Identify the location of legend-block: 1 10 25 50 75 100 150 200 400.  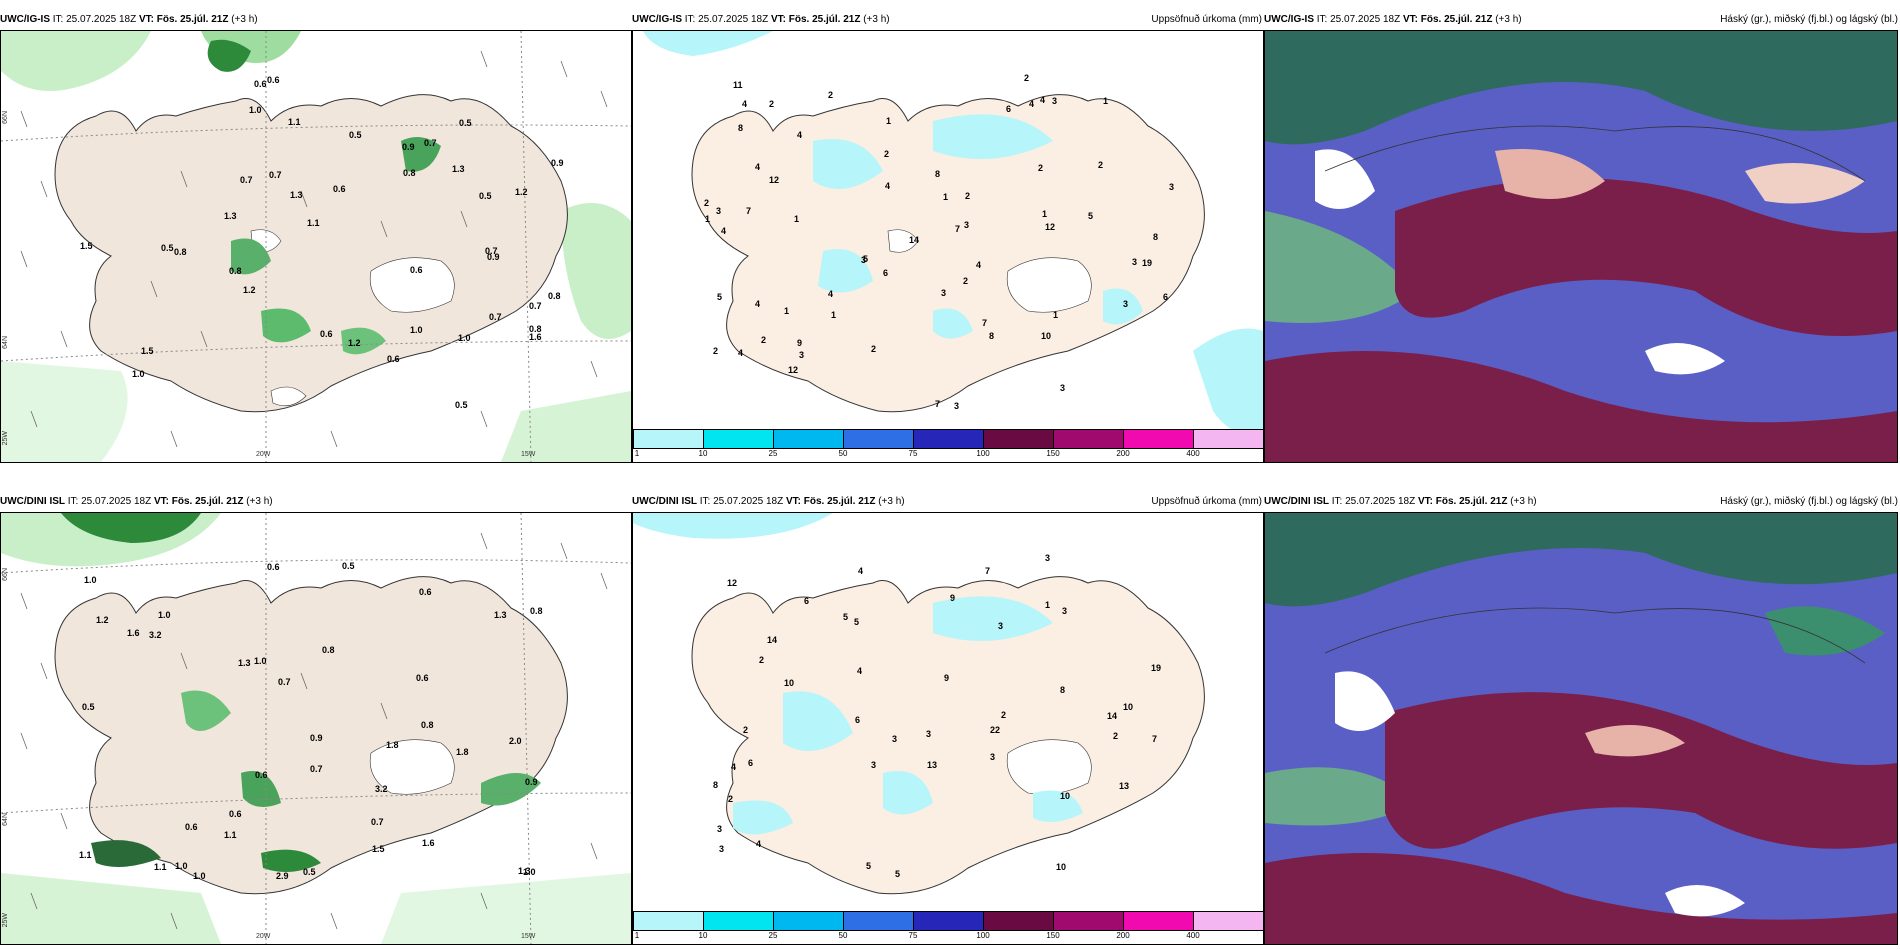
(948, 445).